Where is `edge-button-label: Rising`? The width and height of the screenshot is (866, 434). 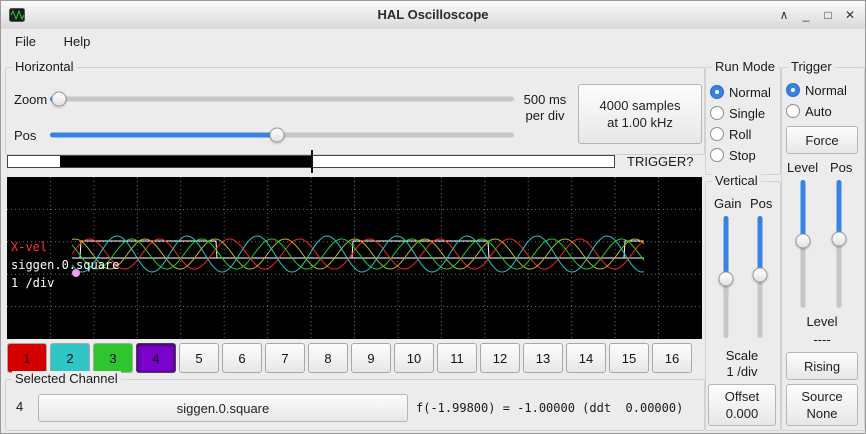 edge-button-label: Rising is located at coordinates (822, 366).